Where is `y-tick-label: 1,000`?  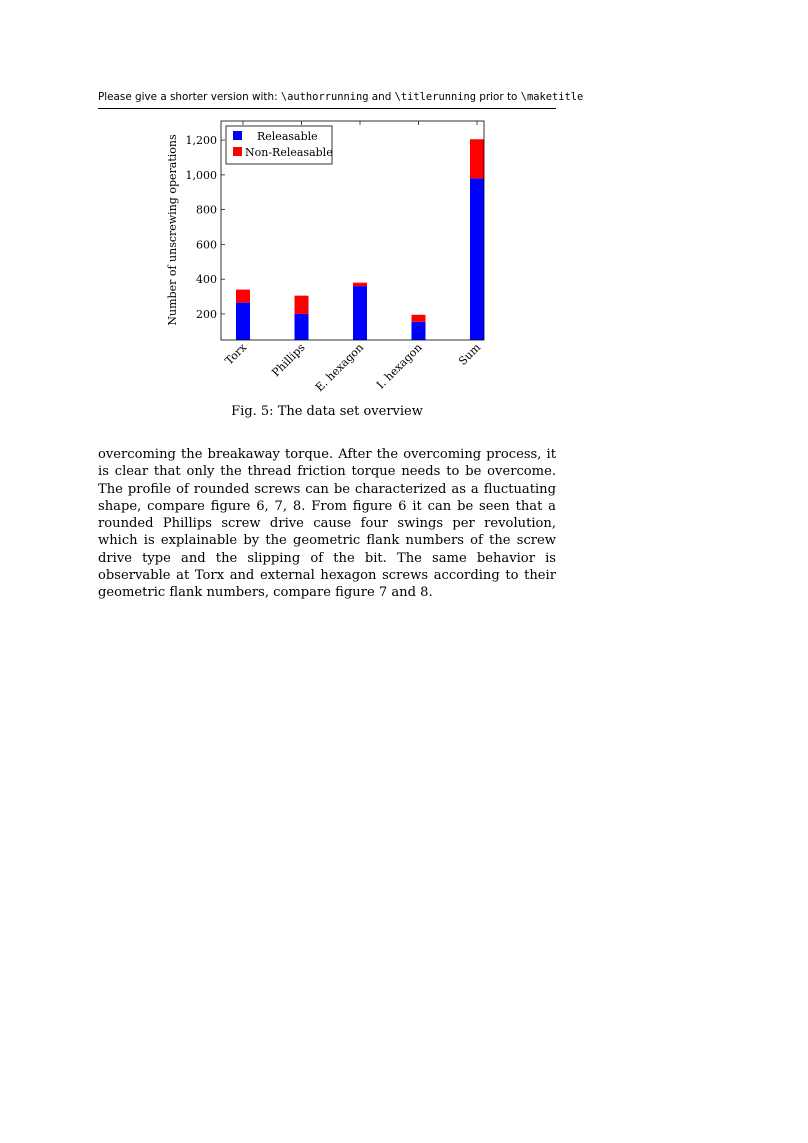
y-tick-label: 1,000 is located at coordinates (202, 175).